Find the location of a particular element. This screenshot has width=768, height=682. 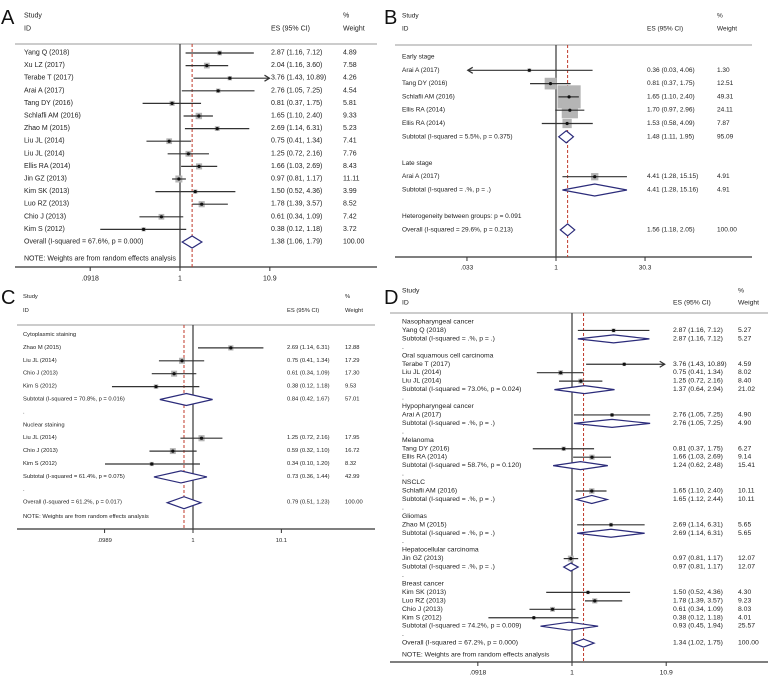

study-label: Xu LZ (2017) is located at coordinates (44, 65).